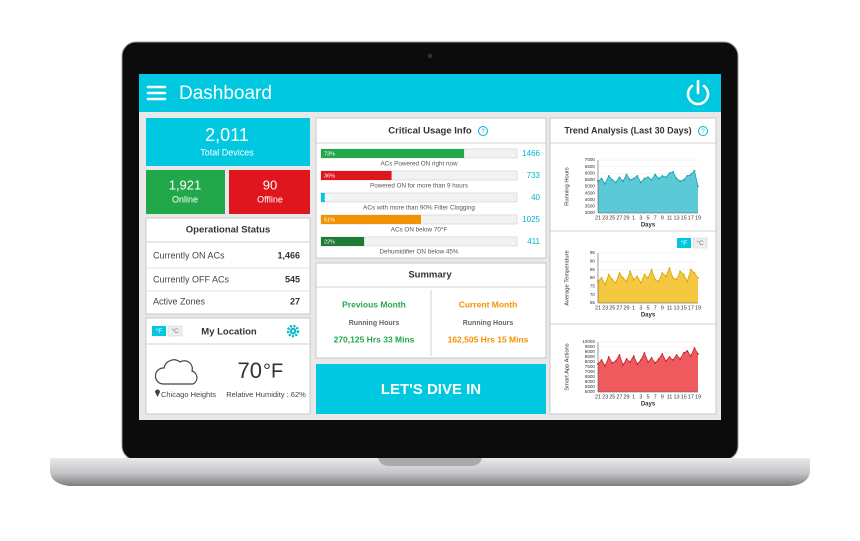 This screenshot has height=541, width=860. Describe the element at coordinates (273, 371) in the screenshot. I see `temperature-unit: °F` at that location.